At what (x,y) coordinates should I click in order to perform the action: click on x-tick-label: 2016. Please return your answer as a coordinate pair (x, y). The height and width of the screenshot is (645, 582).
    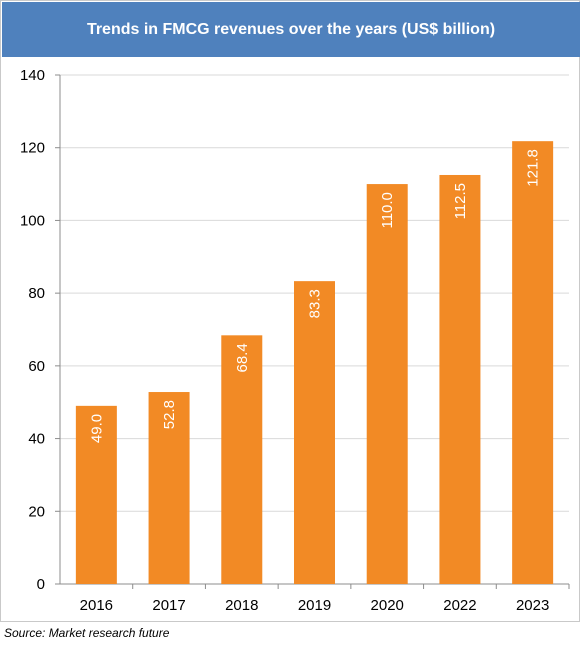
    Looking at the image, I should click on (96, 605).